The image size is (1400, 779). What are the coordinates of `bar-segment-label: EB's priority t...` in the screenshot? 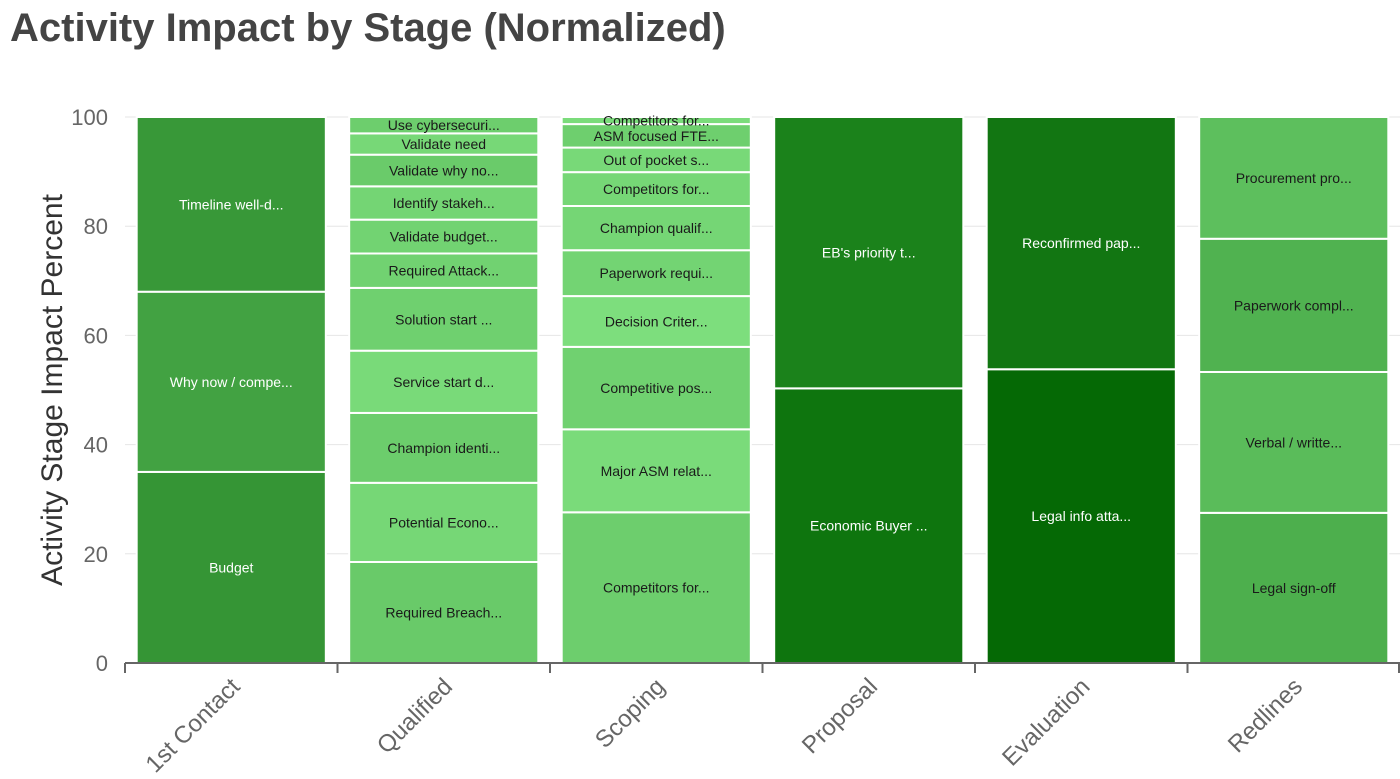 It's located at (869, 253).